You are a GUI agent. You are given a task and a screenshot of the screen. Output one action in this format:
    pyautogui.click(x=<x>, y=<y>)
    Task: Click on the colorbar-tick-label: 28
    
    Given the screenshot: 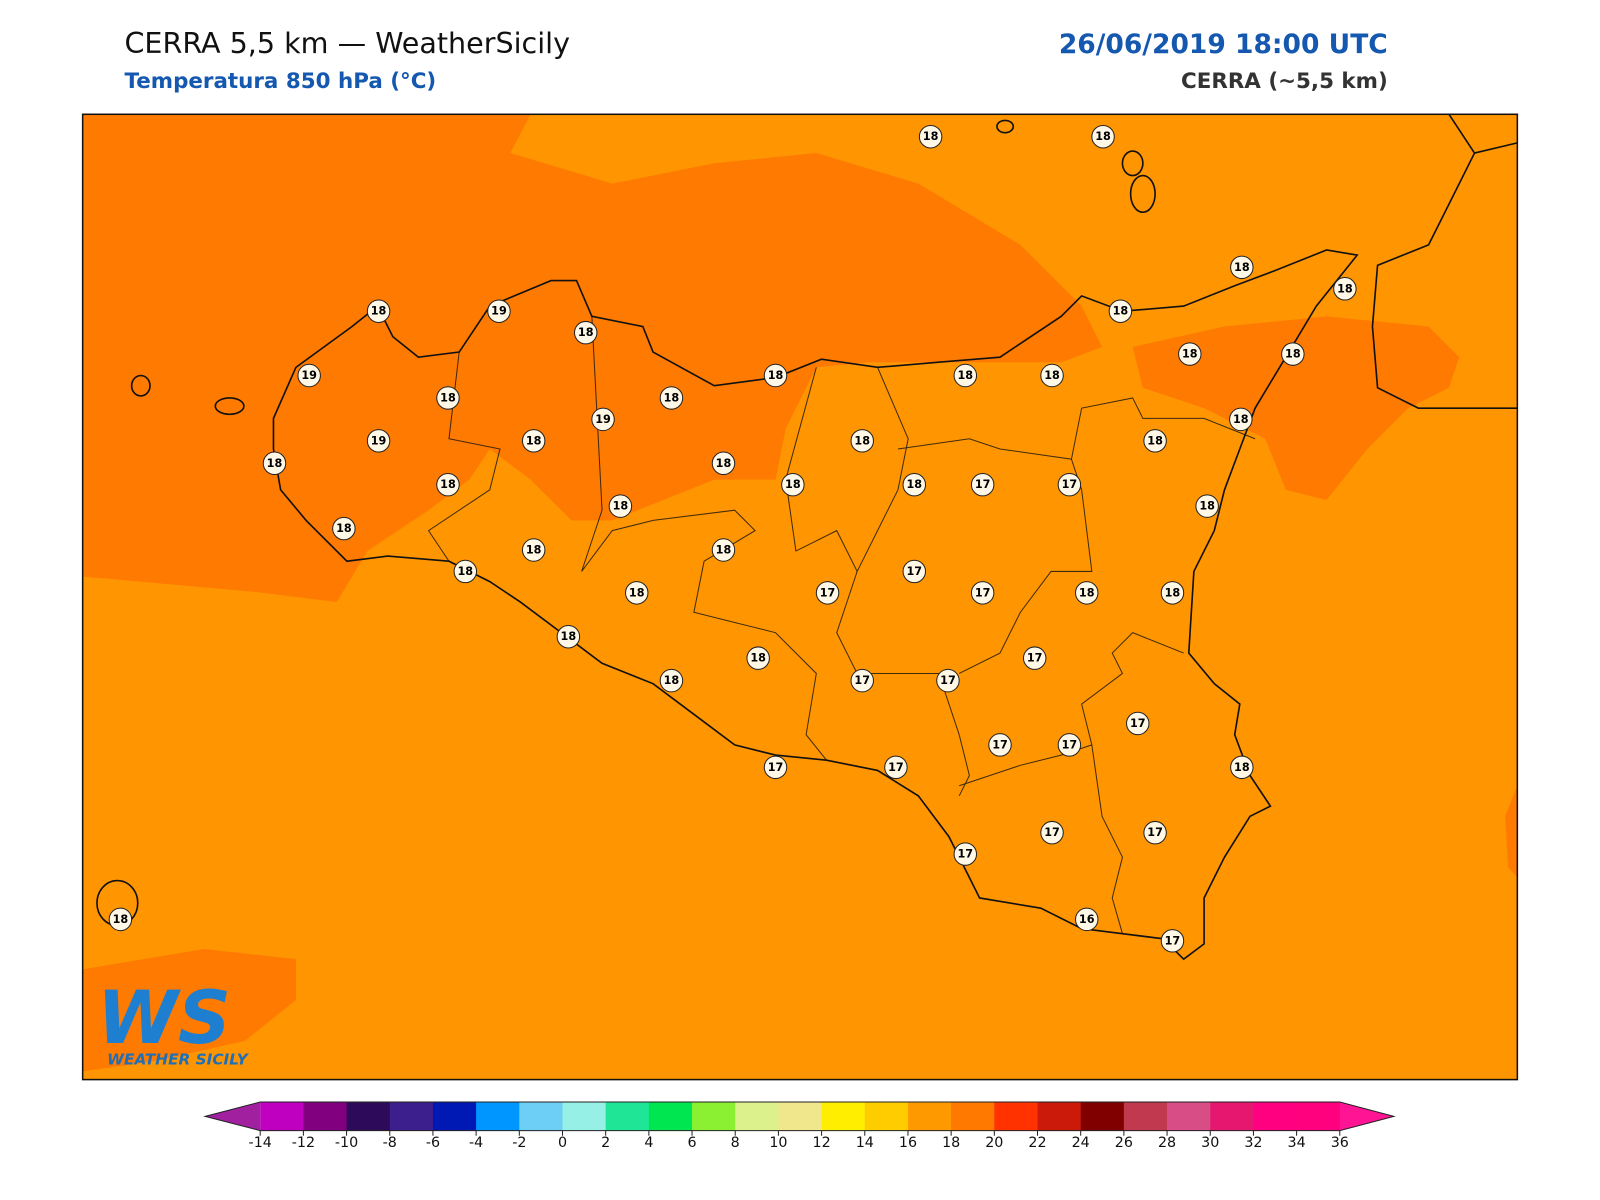 What is the action you would take?
    pyautogui.click(x=1167, y=1143)
    